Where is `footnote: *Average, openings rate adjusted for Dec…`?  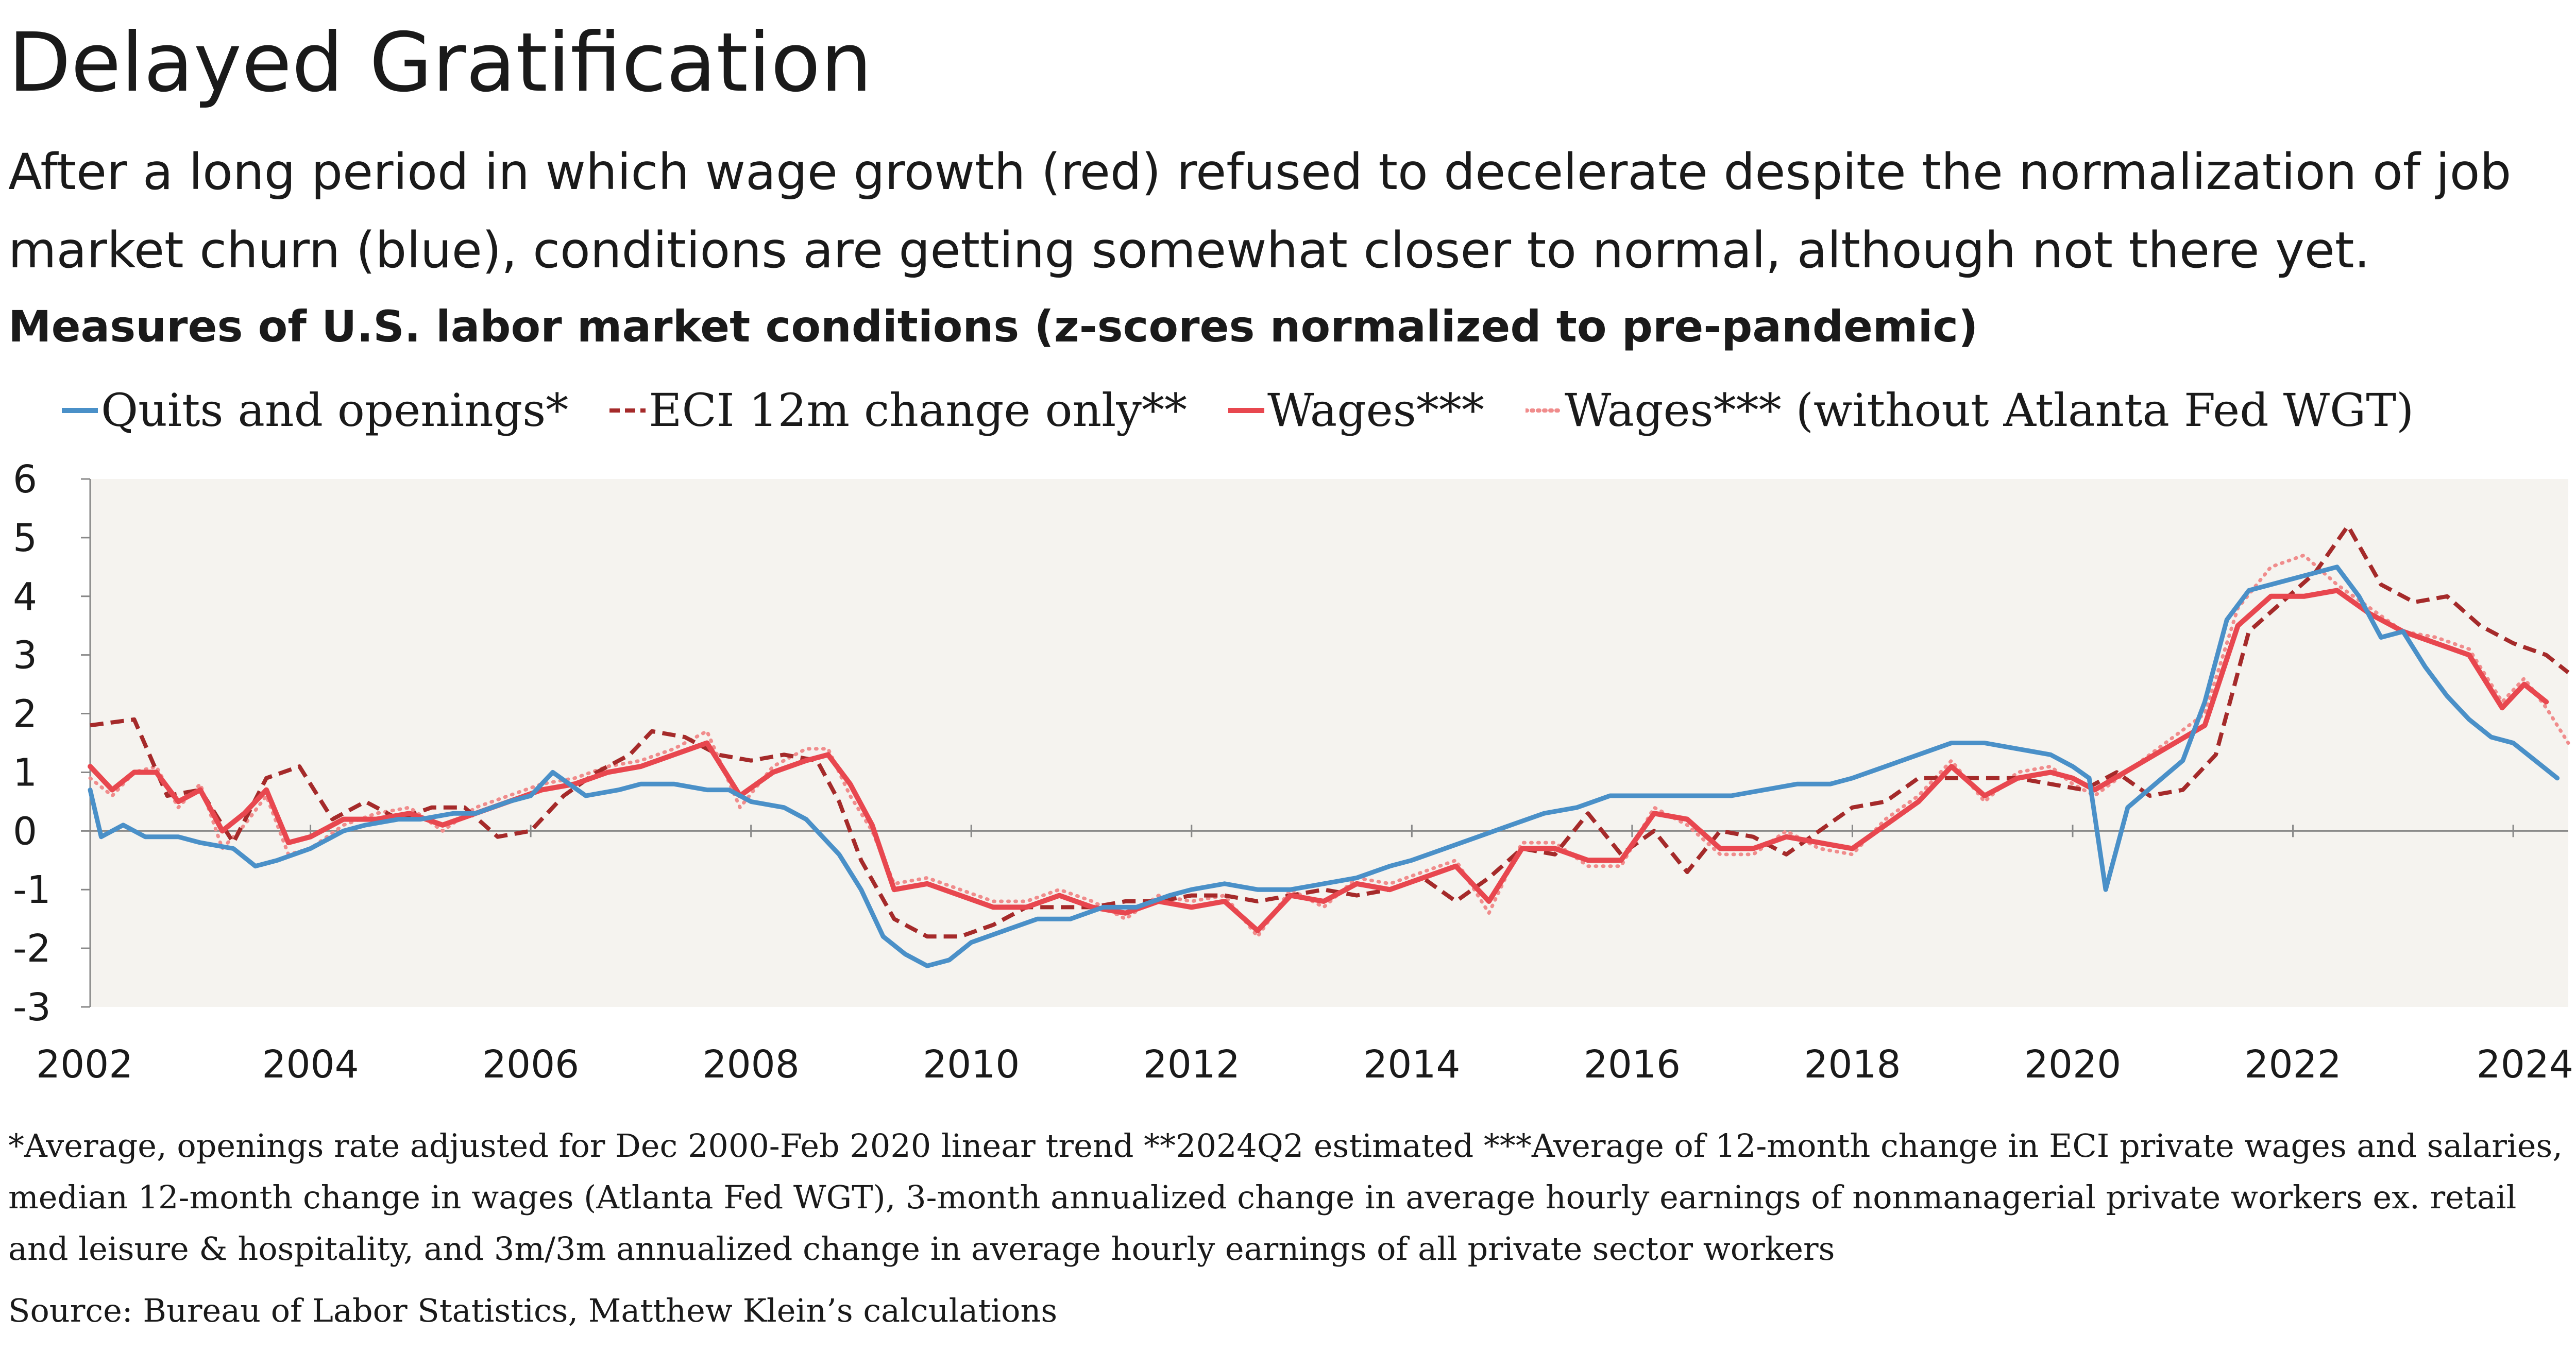
footnote: *Average, openings rate adjusted for Dec… is located at coordinates (1285, 1198).